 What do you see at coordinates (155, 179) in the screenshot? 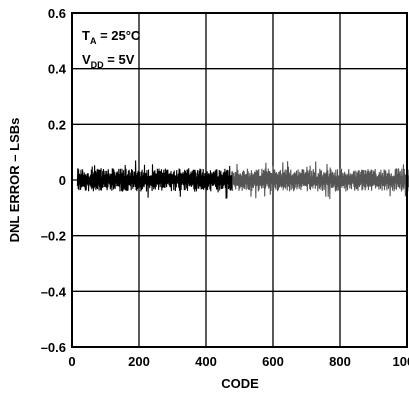
I see `dnl-trace-low-codes` at bounding box center [155, 179].